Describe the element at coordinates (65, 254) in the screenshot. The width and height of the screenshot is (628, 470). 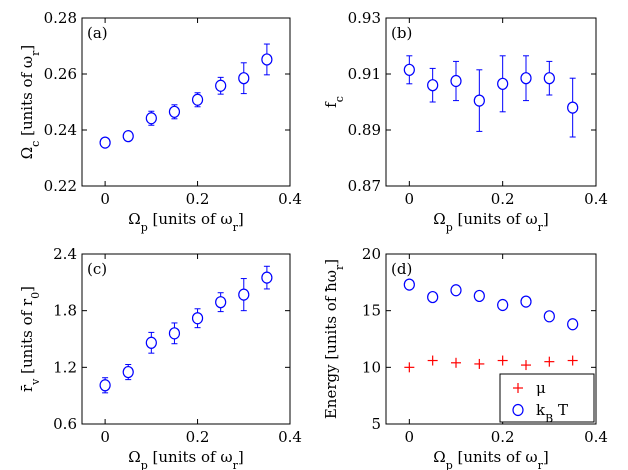
I see `y-tick-label: 2.4` at that location.